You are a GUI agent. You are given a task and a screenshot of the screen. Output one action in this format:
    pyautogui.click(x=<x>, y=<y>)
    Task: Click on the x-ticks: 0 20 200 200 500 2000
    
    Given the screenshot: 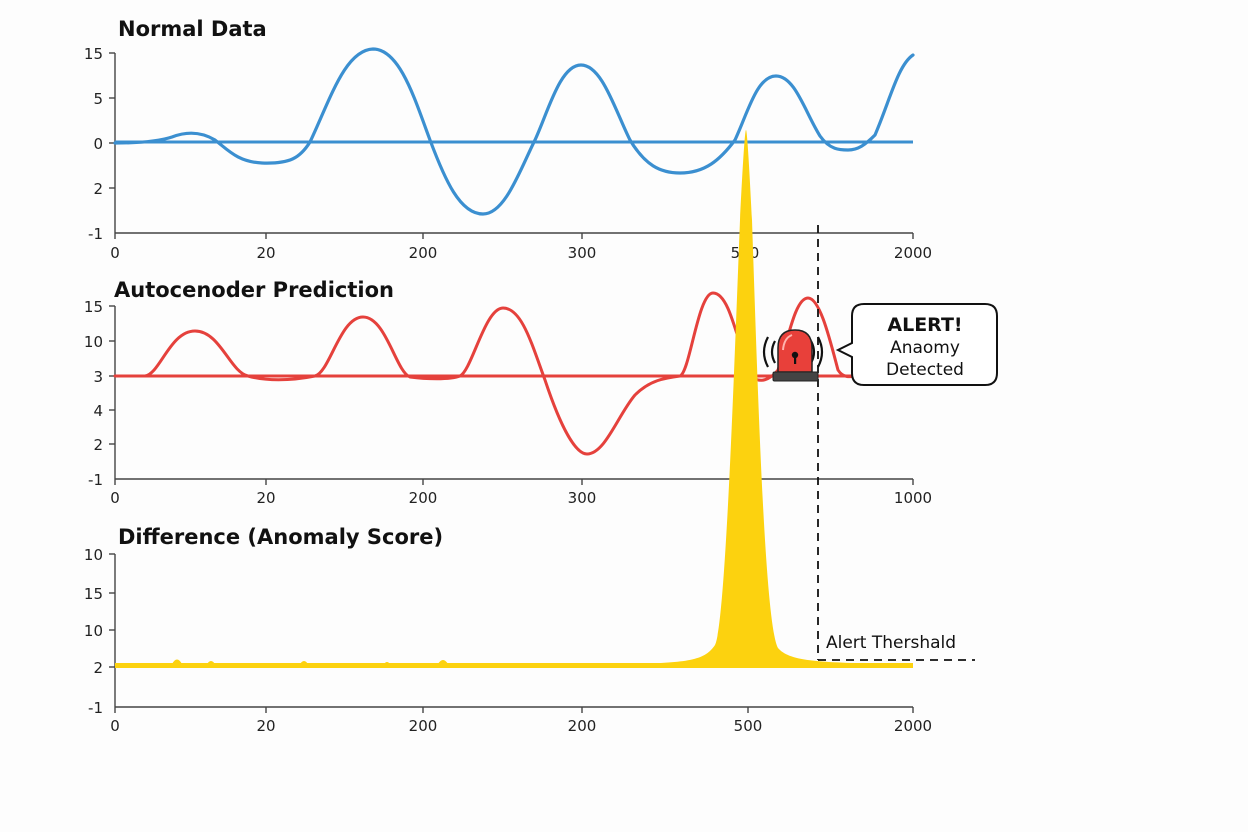 What is the action you would take?
    pyautogui.click(x=521, y=721)
    